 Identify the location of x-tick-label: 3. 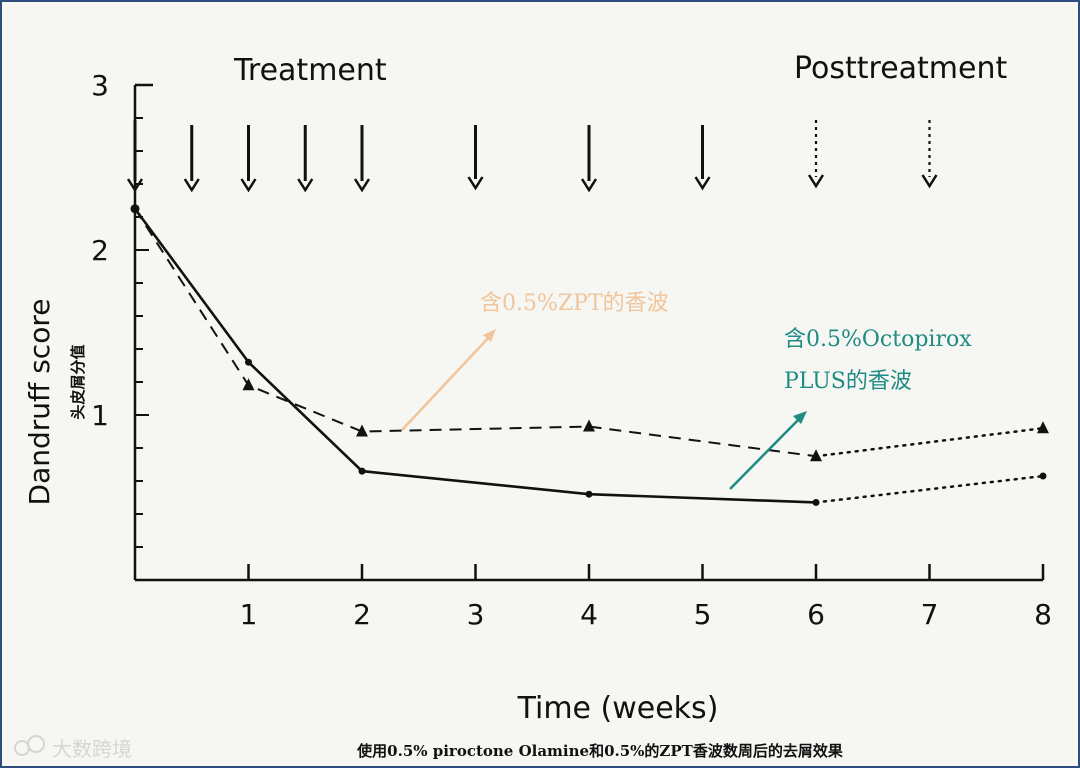
(476, 614).